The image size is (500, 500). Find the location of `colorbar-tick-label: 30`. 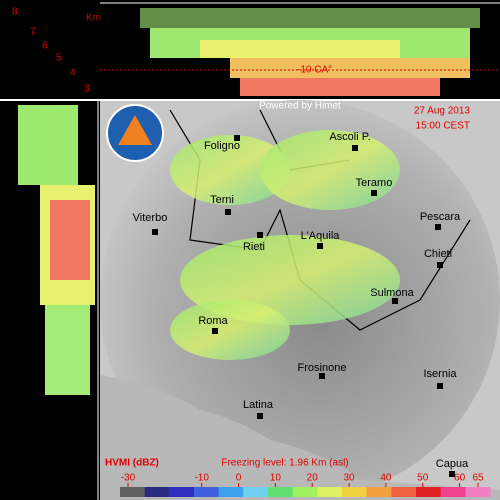

colorbar-tick-label: 30 is located at coordinates (349, 478).